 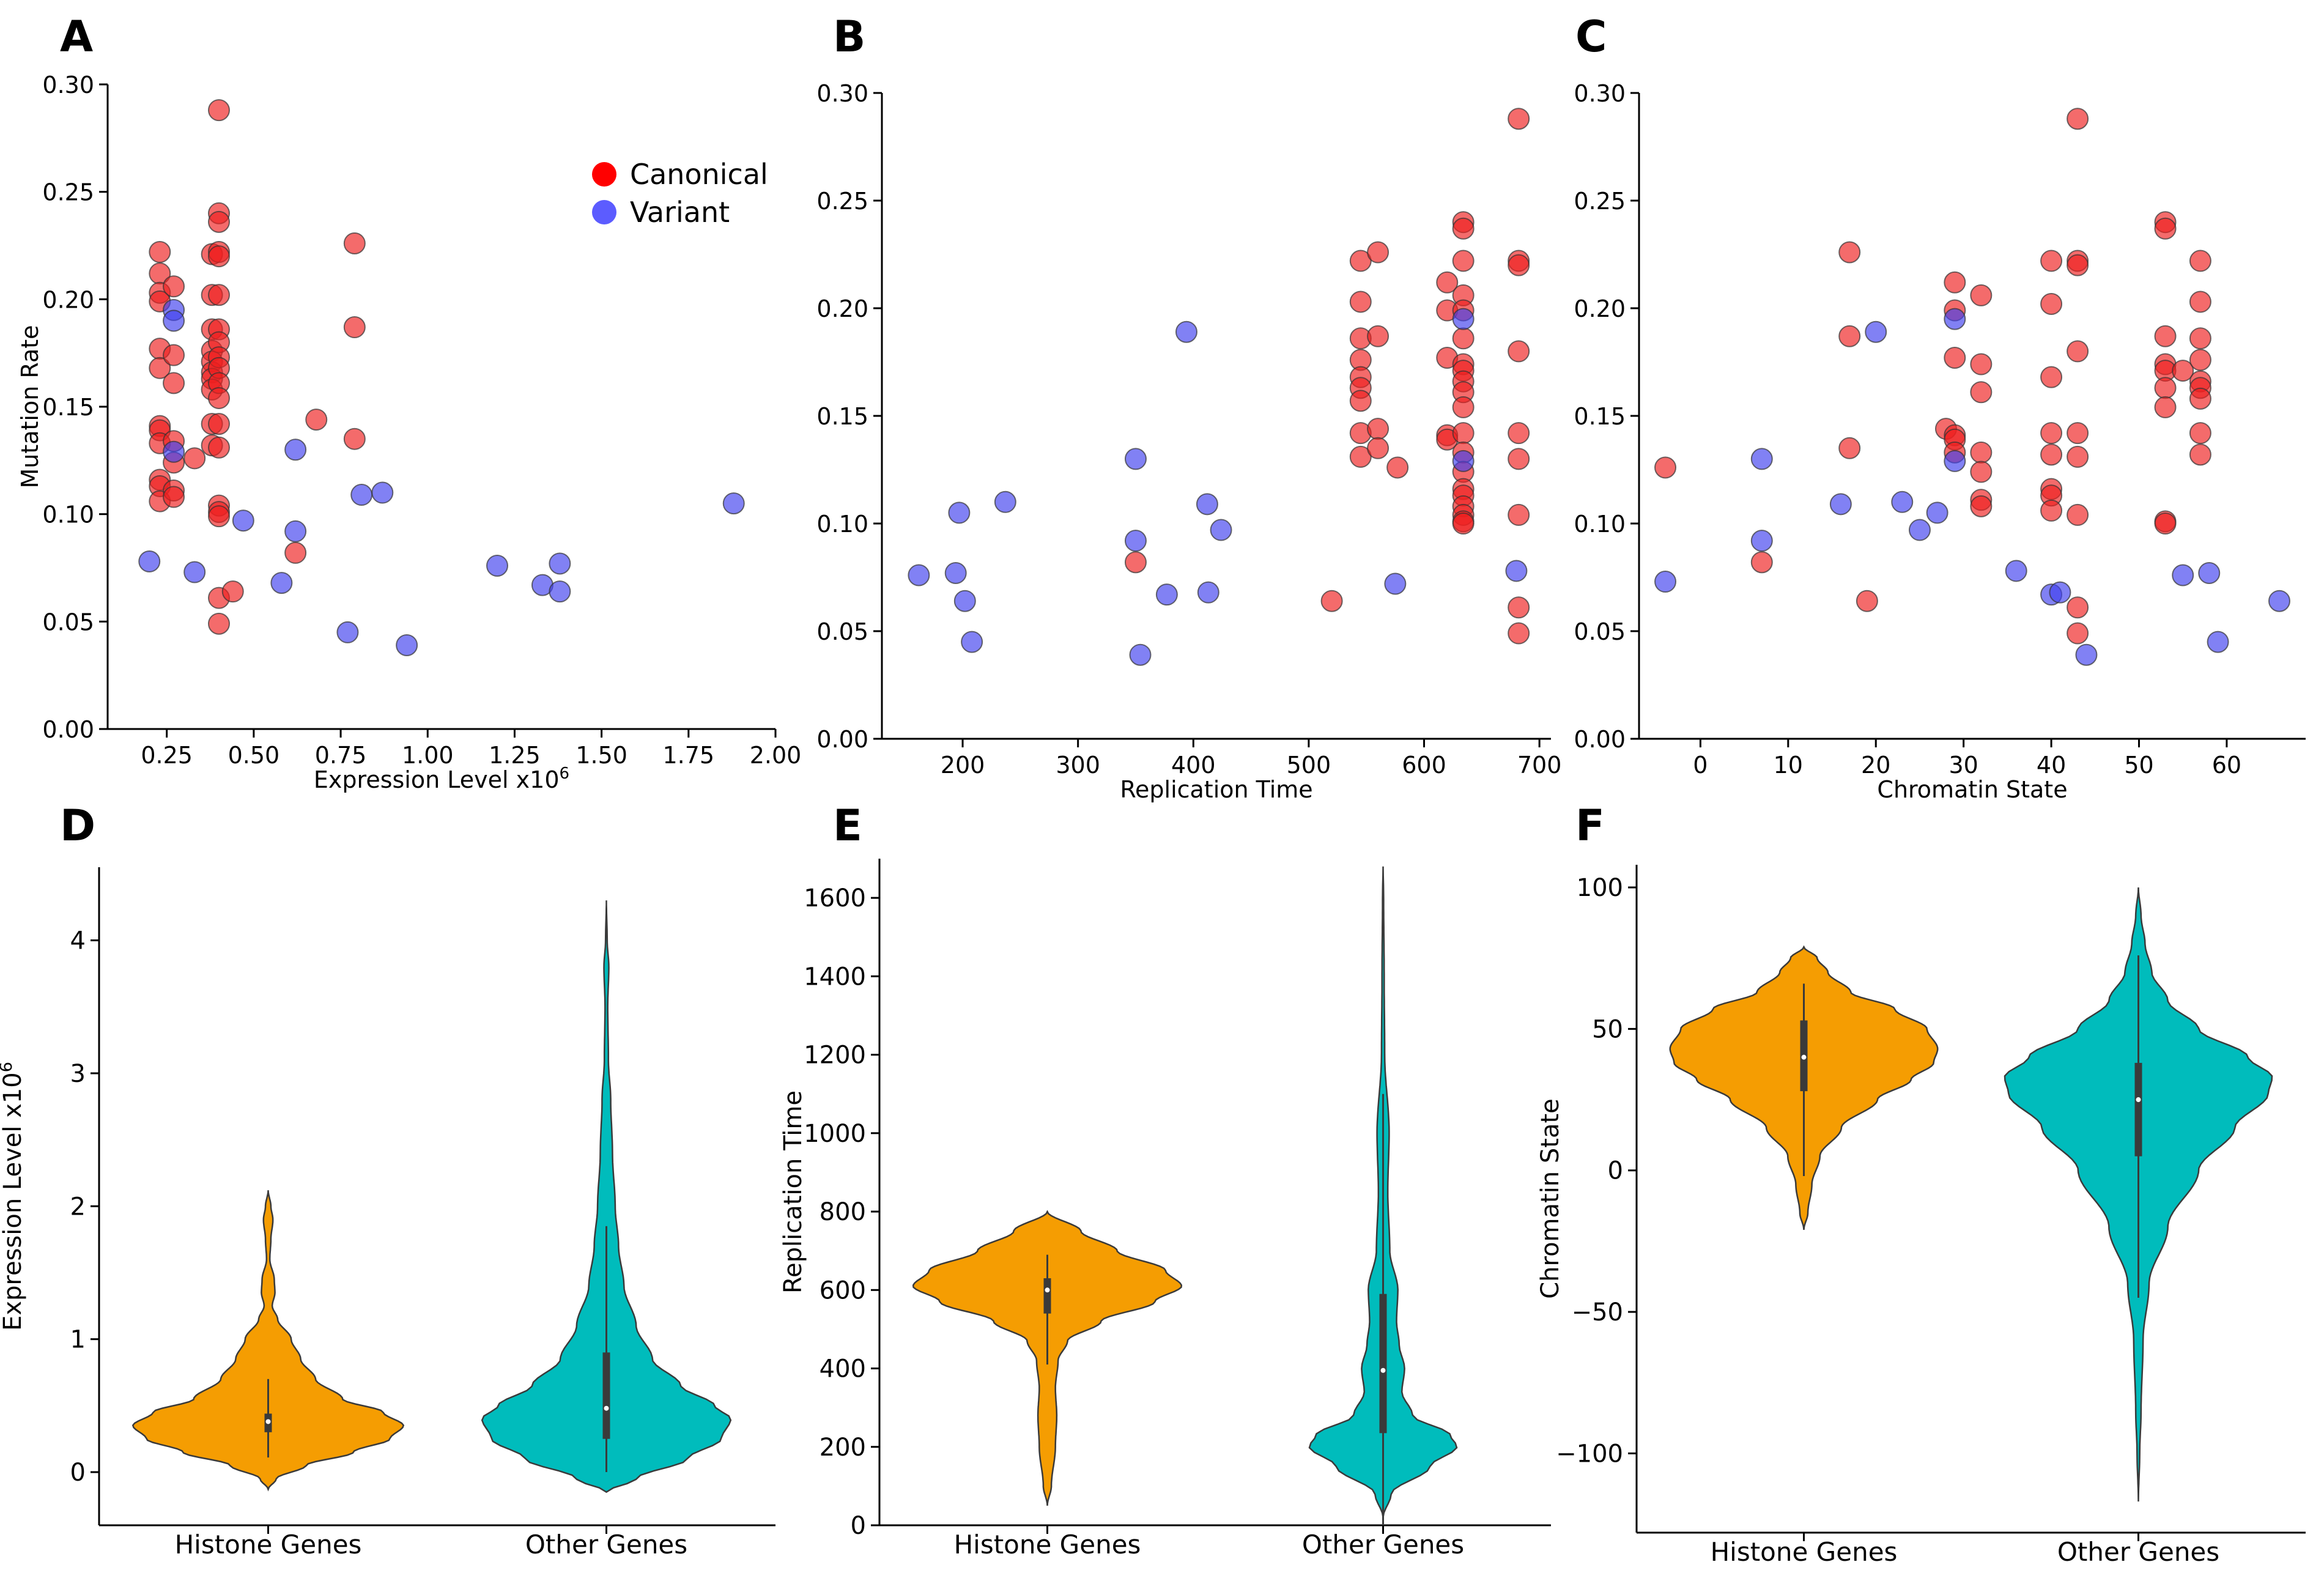 What do you see at coordinates (1309, 765) in the screenshot?
I see `x-tick-label: 500` at bounding box center [1309, 765].